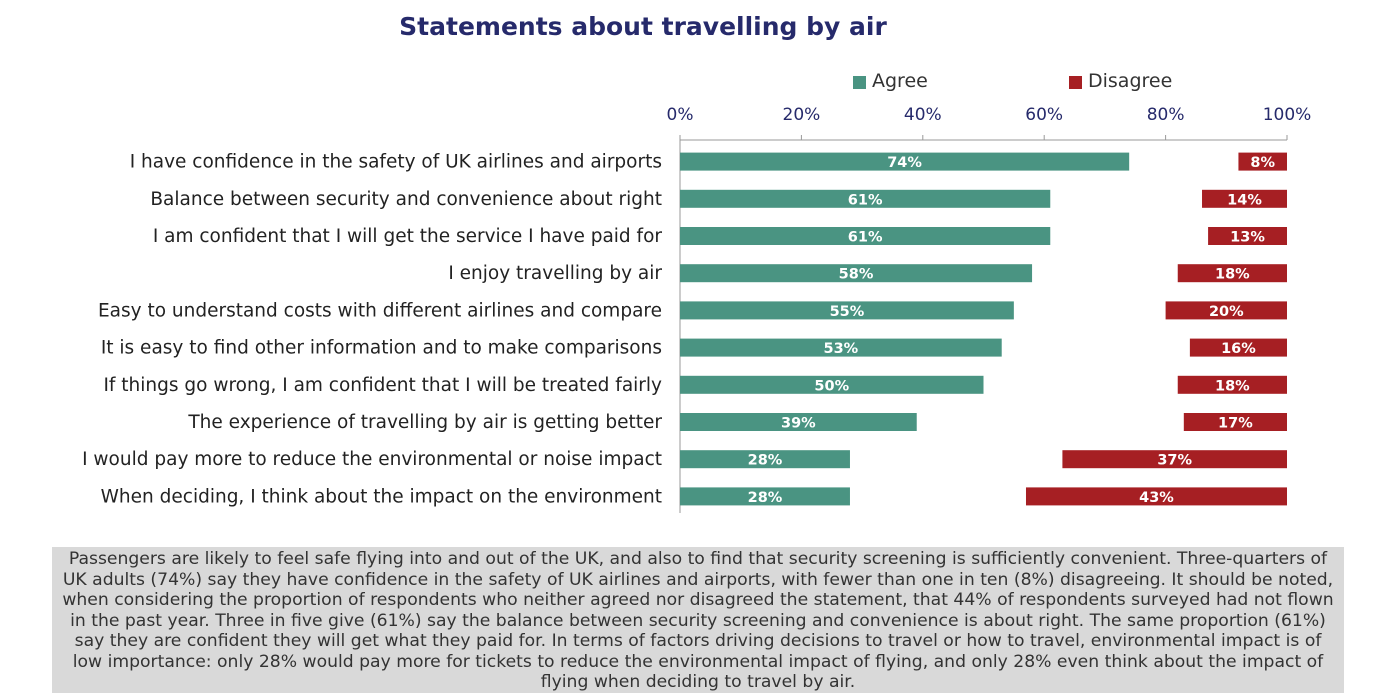 Image resolution: width=1400 pixels, height=700 pixels. Describe the element at coordinates (680, 115) in the screenshot. I see `x-tick-label: 0%` at that location.